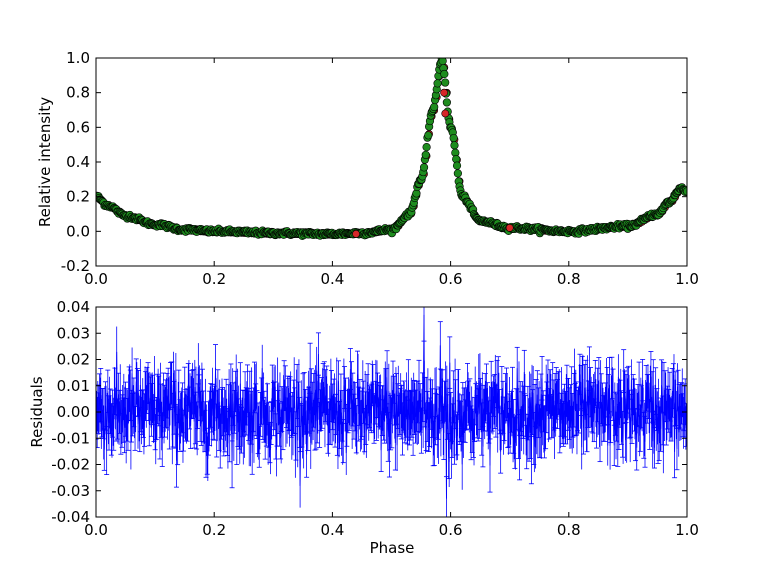 This screenshot has height=576, width=763. Describe the element at coordinates (687, 279) in the screenshot. I see `intensity-x-tick-label: 1.0` at that location.